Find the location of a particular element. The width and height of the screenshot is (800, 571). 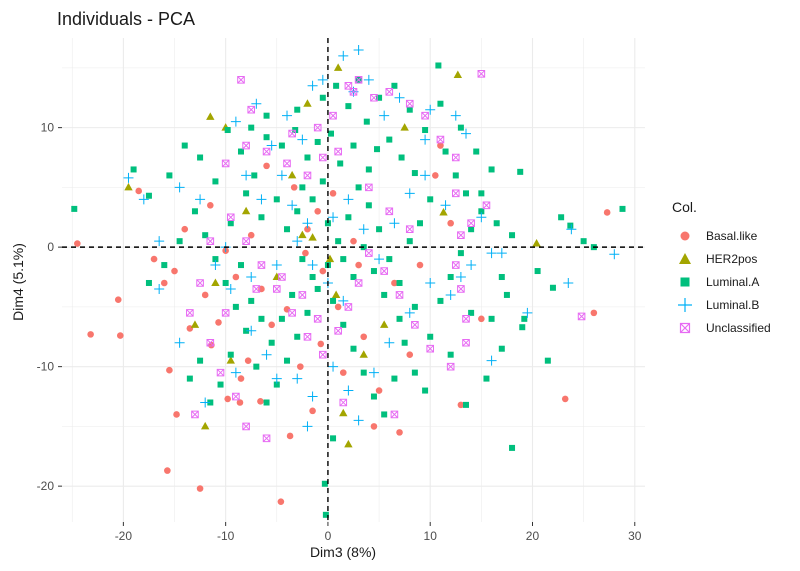

legend-key-luminal-a is located at coordinates (685, 282).